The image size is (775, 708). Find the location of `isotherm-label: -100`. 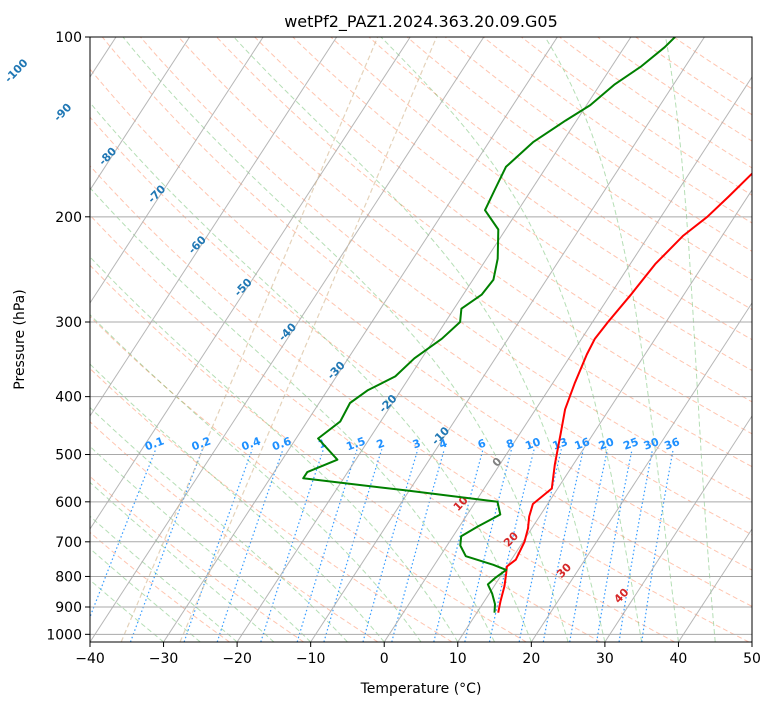

isotherm-label: -100 is located at coordinates (16, 70).